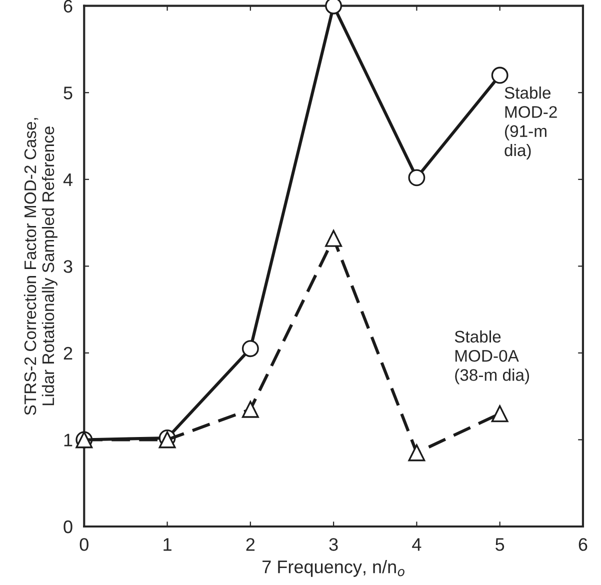  I want to click on y-tick-label: 5, so click(68, 93).